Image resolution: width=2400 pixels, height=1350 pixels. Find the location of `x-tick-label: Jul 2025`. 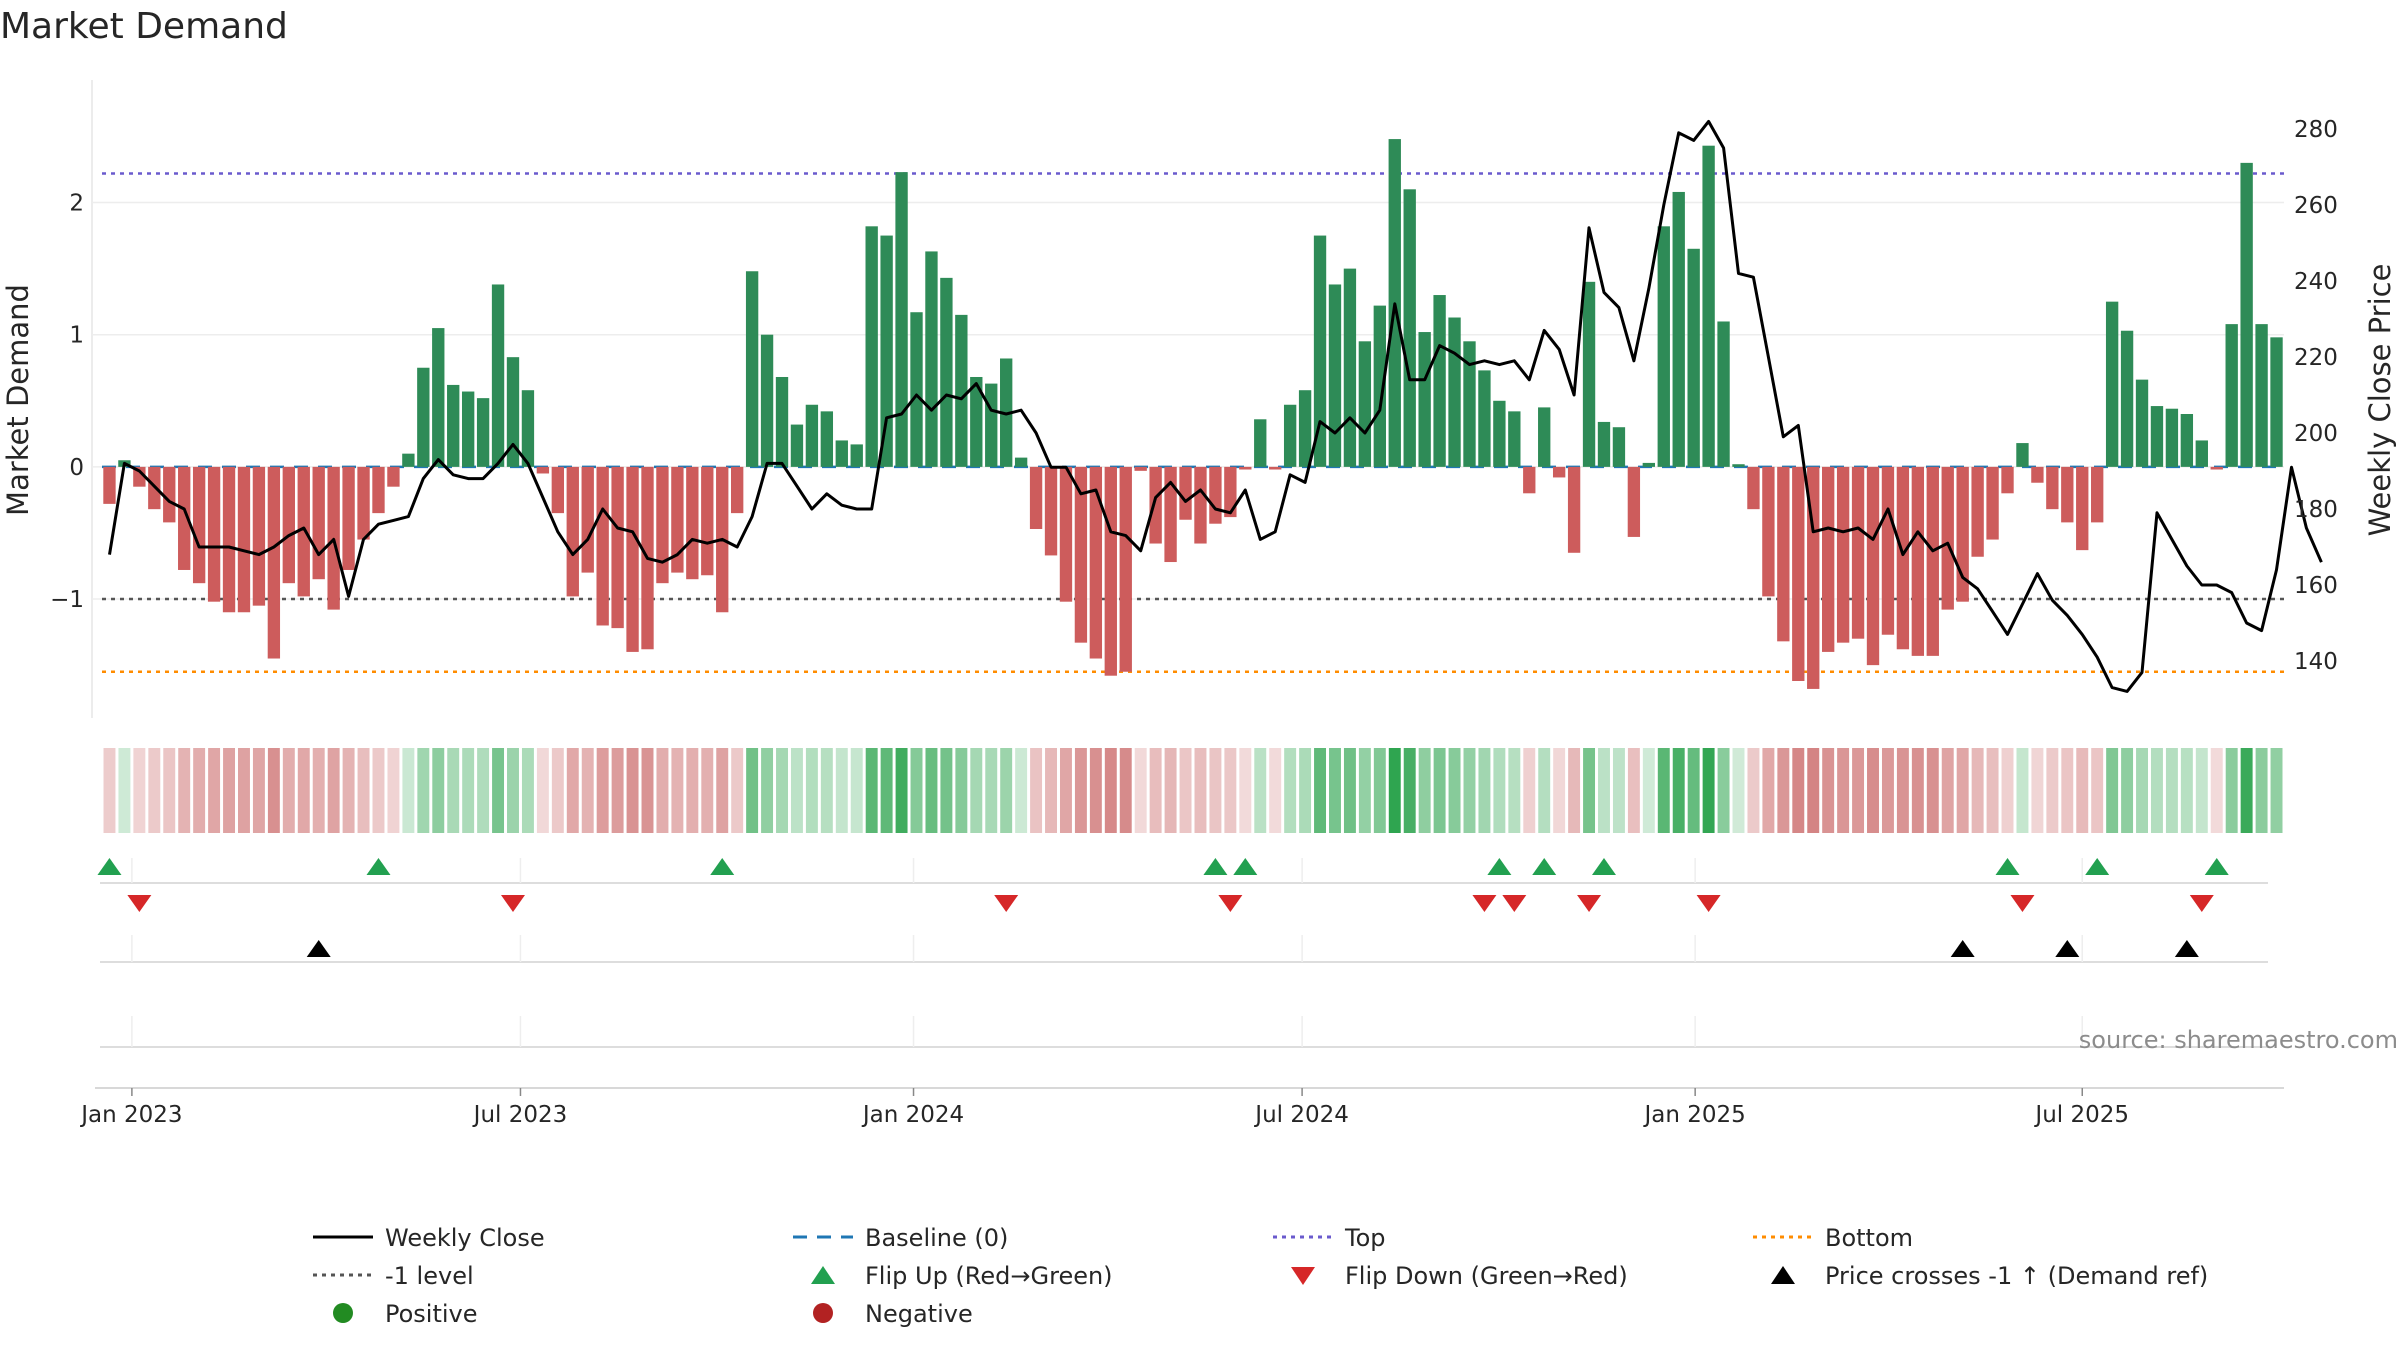

x-tick-label: Jul 2025 is located at coordinates (2081, 1115).